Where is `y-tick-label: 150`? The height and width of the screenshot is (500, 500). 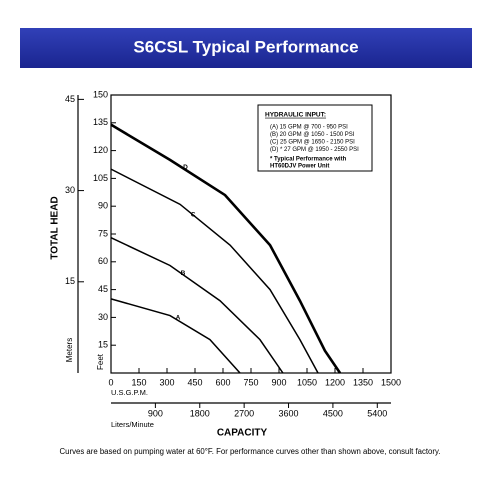 y-tick-label: 150 is located at coordinates (100, 94).